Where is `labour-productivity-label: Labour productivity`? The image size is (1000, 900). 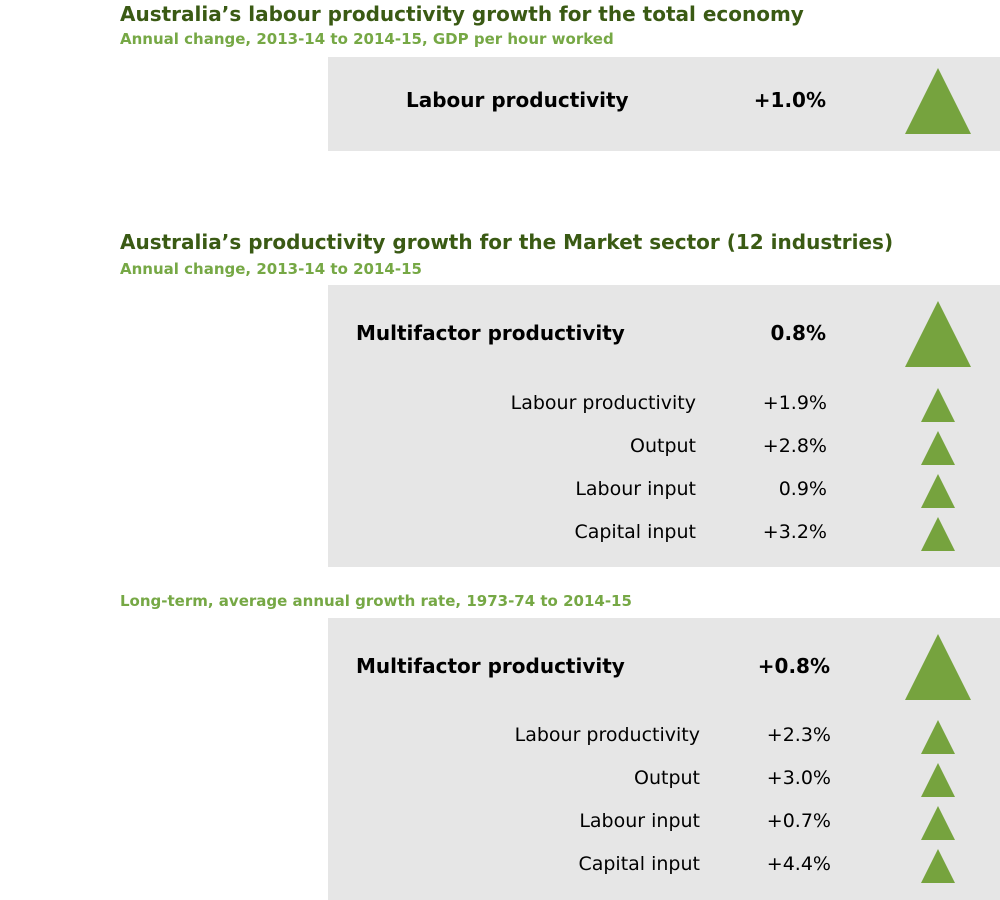 labour-productivity-label: Labour productivity is located at coordinates (517, 100).